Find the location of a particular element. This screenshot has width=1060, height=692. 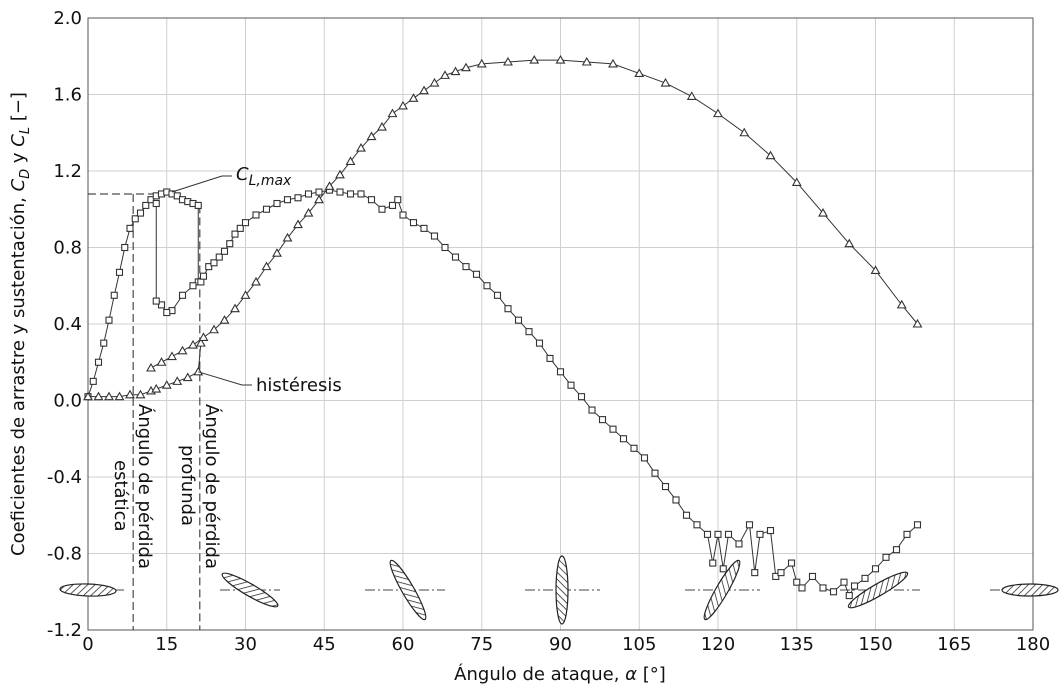

x-tick-label: 15 is located at coordinates (166, 644).